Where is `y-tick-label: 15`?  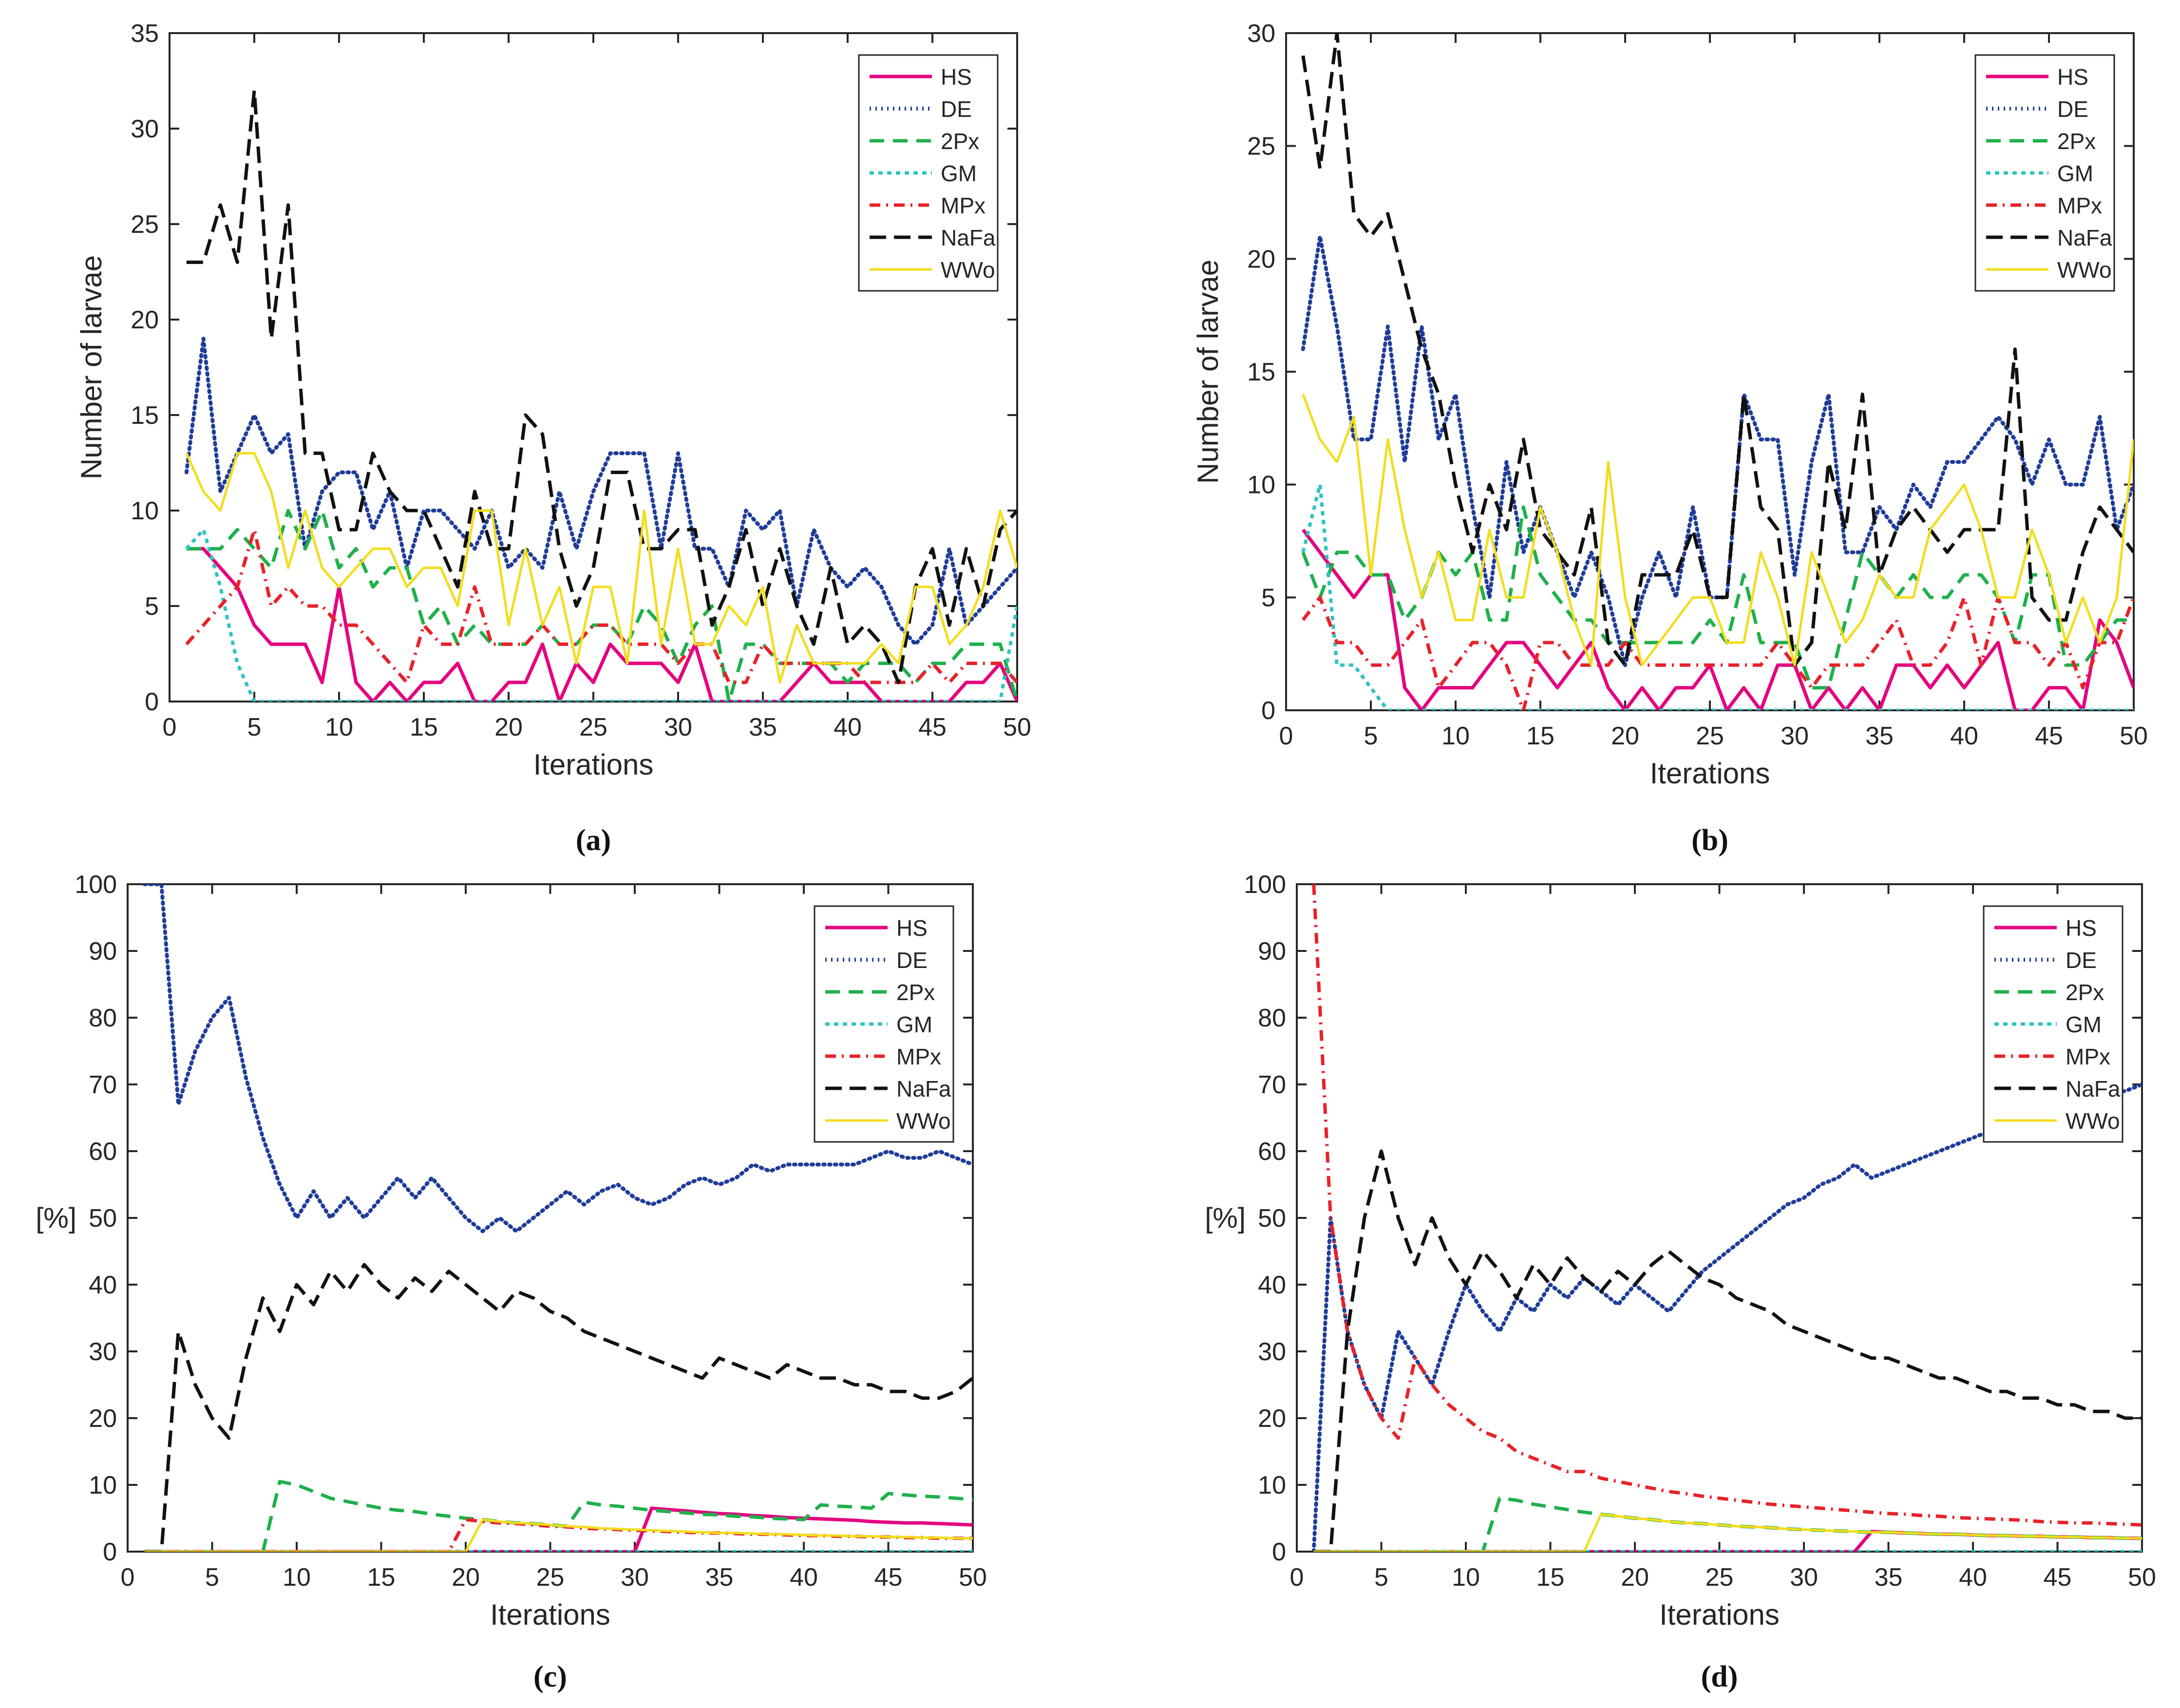 y-tick-label: 15 is located at coordinates (145, 415).